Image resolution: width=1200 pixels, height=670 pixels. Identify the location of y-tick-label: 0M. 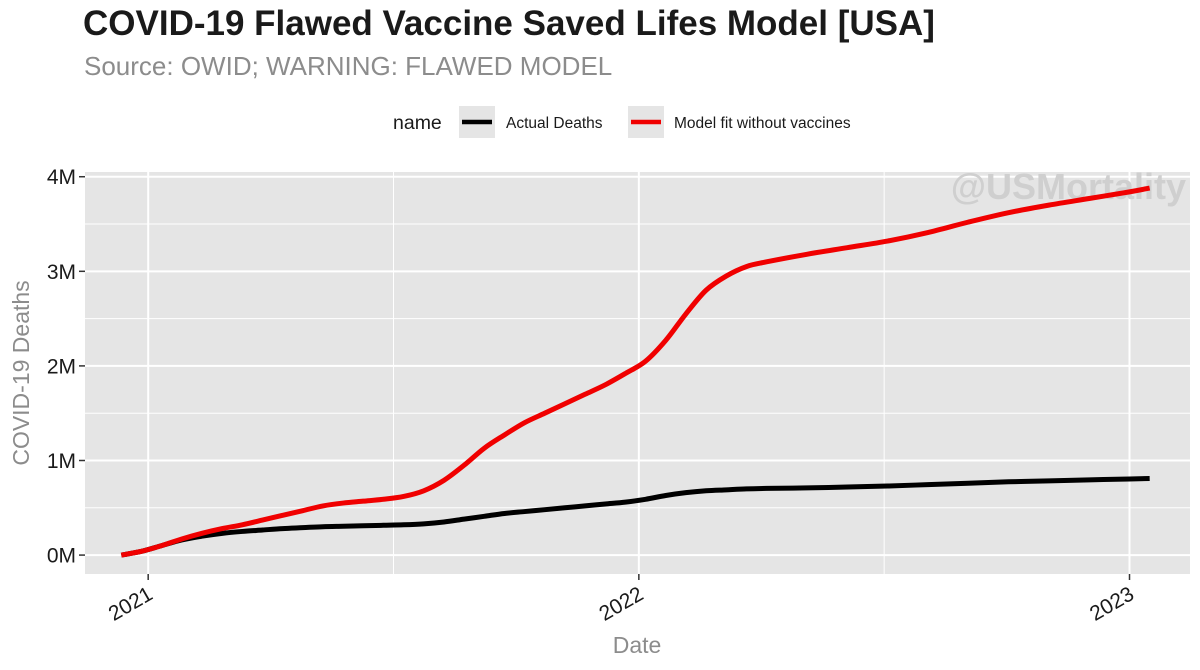
(61, 556).